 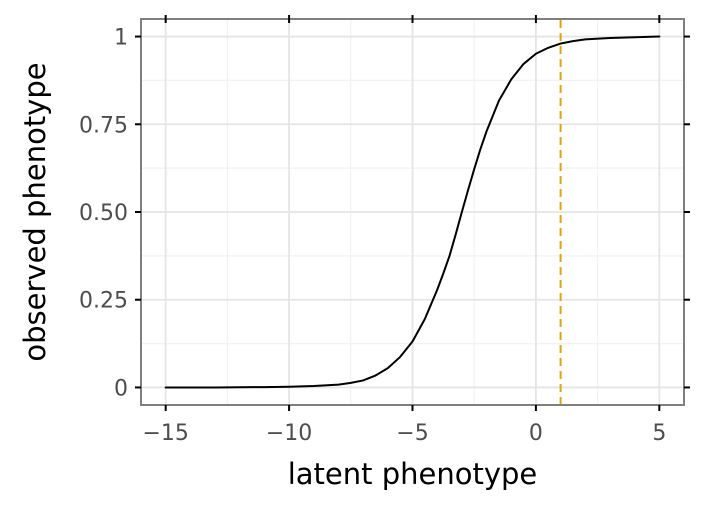 I want to click on y-tick-label: 1, so click(x=121, y=38).